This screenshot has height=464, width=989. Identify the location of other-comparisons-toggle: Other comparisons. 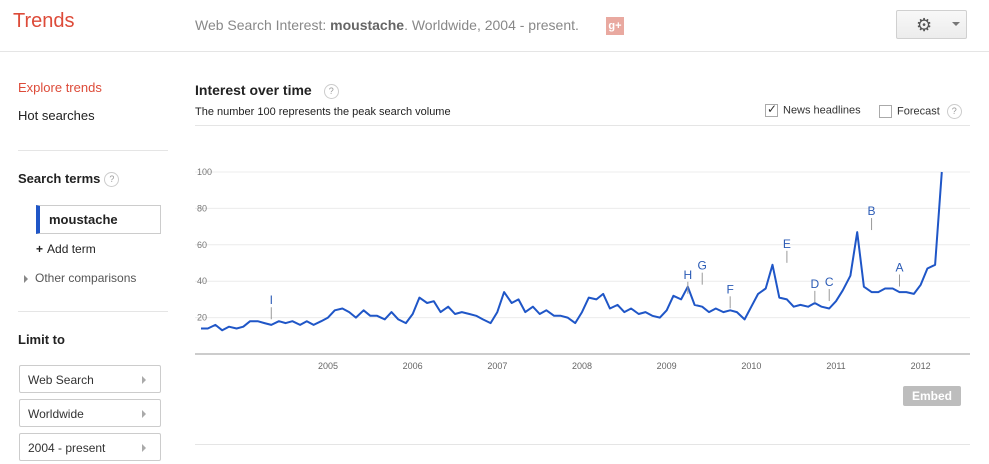
(80, 278).